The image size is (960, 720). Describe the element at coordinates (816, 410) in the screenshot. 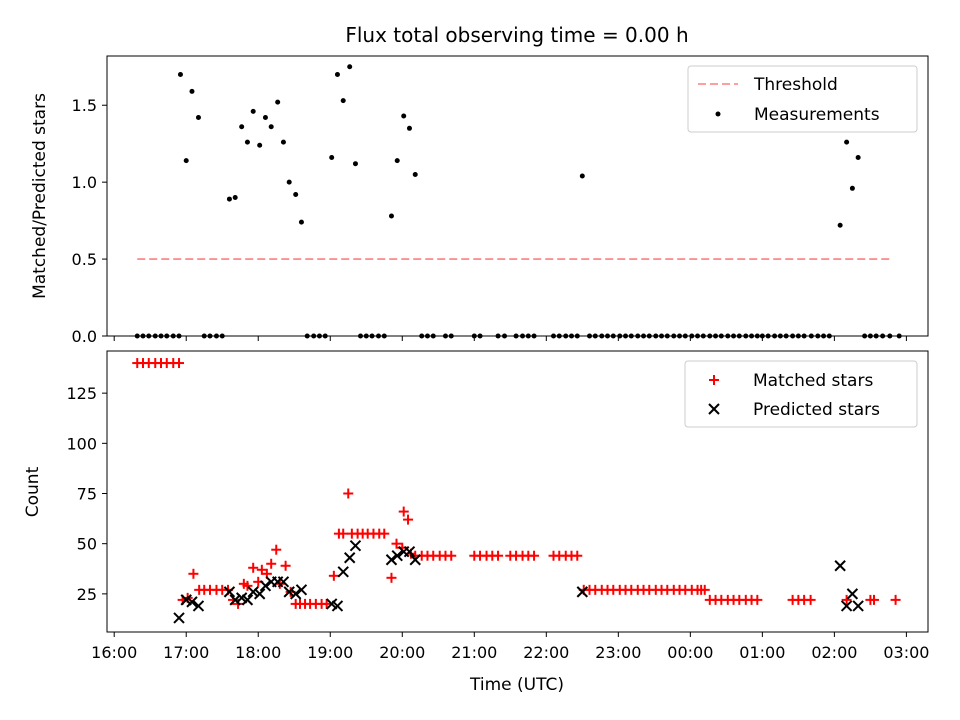

I see `legend-predicted-label: Predicted stars` at that location.